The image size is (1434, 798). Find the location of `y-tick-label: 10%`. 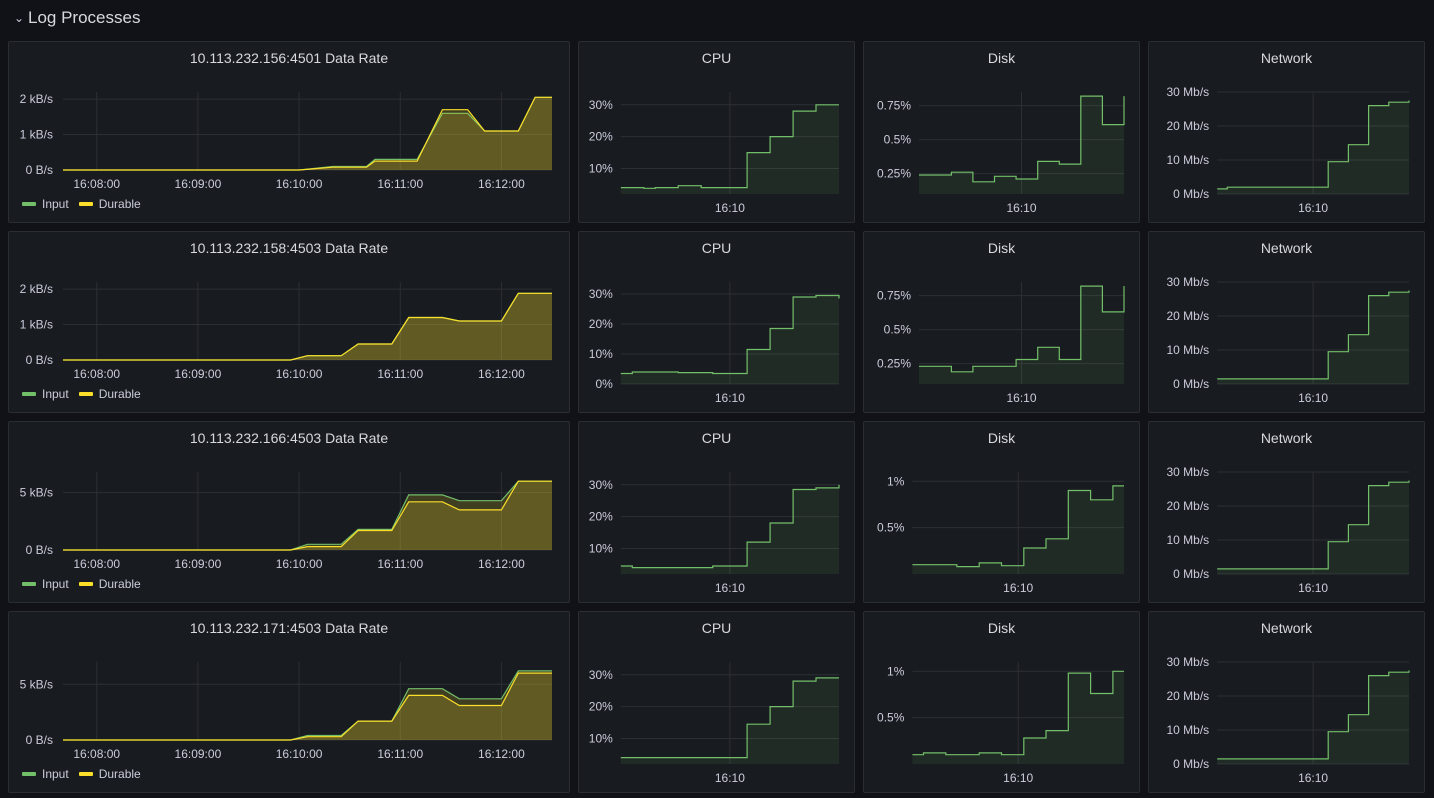

y-tick-label: 10% is located at coordinates (601, 739).